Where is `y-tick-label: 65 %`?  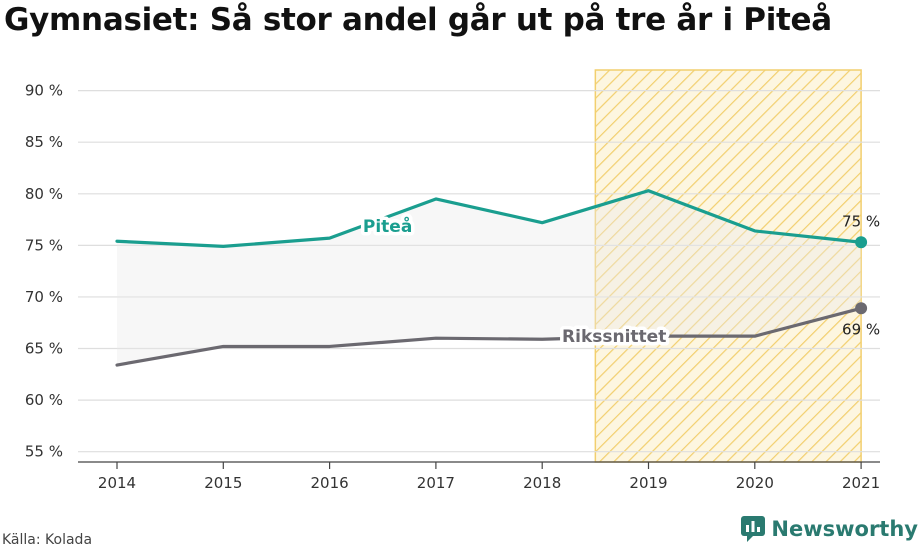
y-tick-label: 65 % is located at coordinates (44, 349).